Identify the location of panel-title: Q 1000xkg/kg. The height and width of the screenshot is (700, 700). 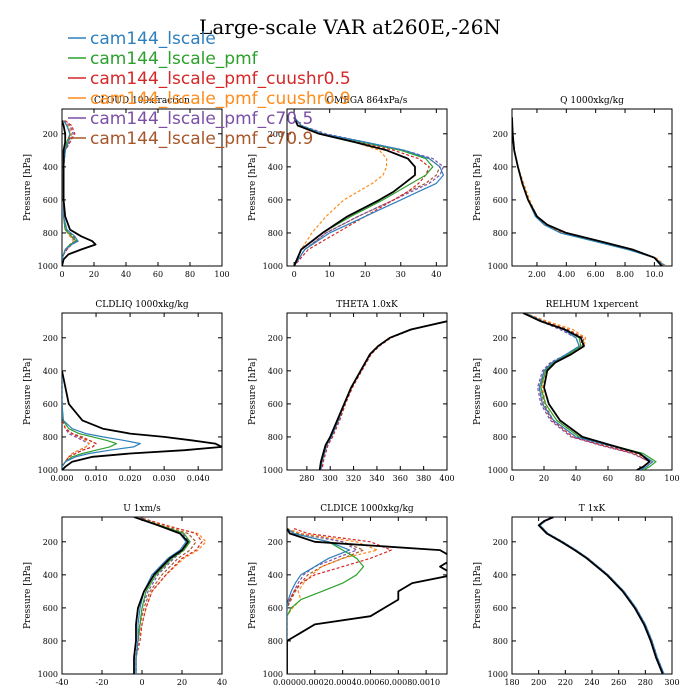
(592, 101).